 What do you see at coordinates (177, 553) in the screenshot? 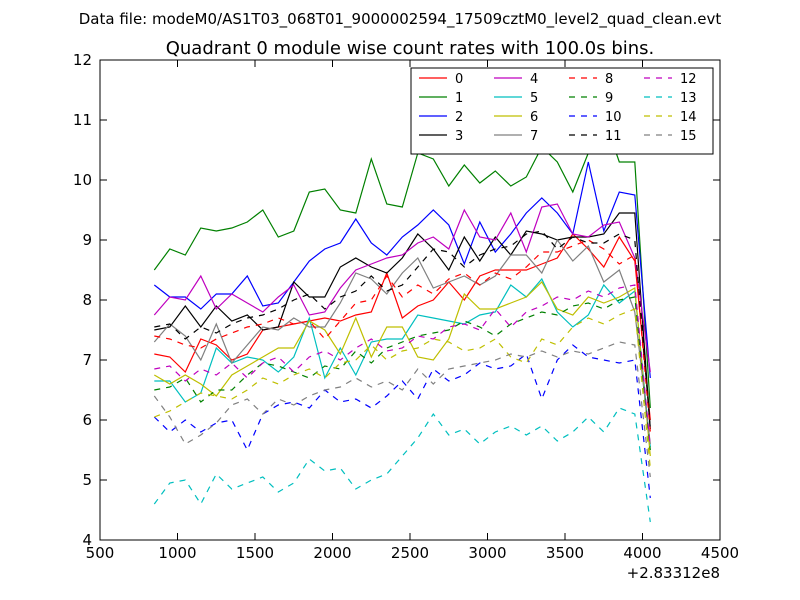
I see `x-tick-label: 1000` at bounding box center [177, 553].